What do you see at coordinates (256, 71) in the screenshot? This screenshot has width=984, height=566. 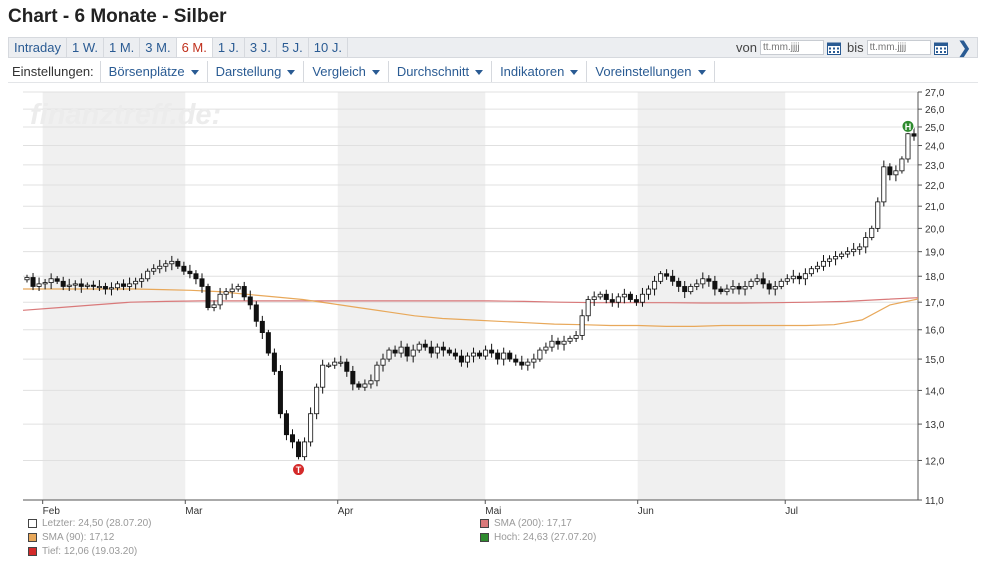 I see `settings-dropdown: Darstellung` at bounding box center [256, 71].